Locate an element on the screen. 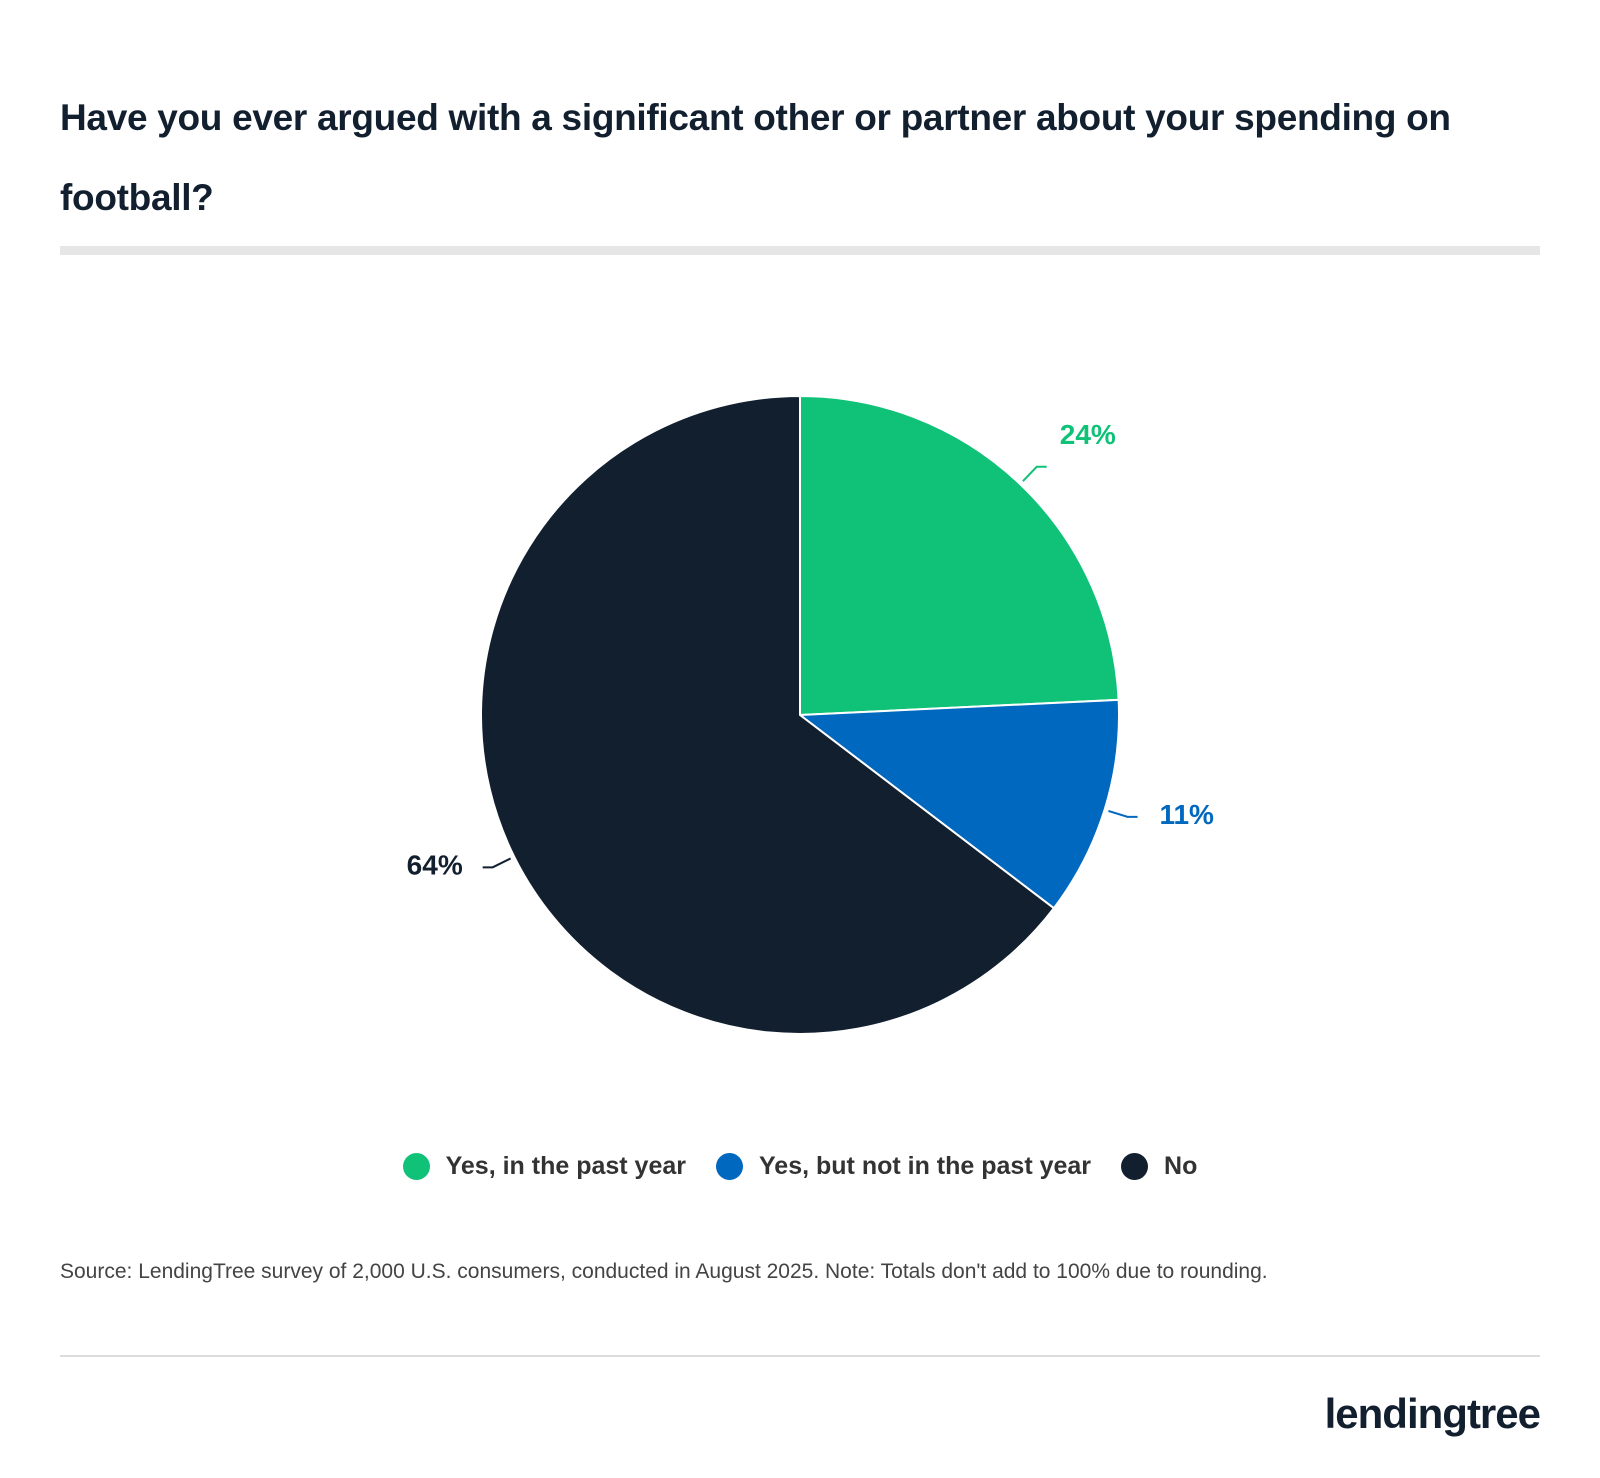  legend-label: Yes, in the past year is located at coordinates (566, 1166).